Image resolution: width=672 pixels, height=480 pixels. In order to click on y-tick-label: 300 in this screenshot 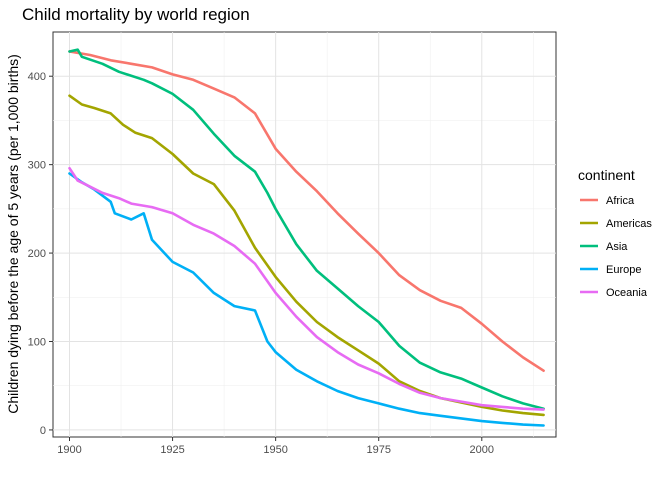, I will do `click(37, 166)`.